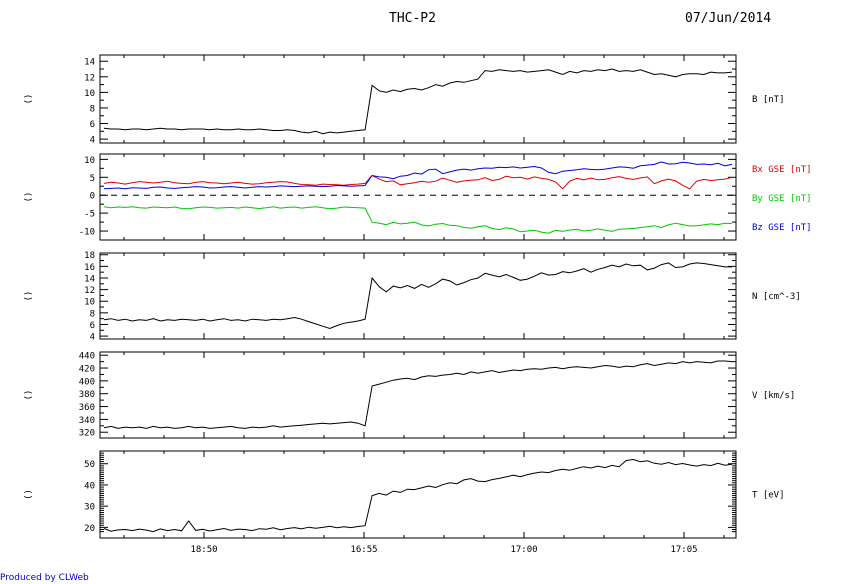  What do you see at coordinates (782, 170) in the screenshot?
I see `legend-label: Bx GSE [nT]` at bounding box center [782, 170].